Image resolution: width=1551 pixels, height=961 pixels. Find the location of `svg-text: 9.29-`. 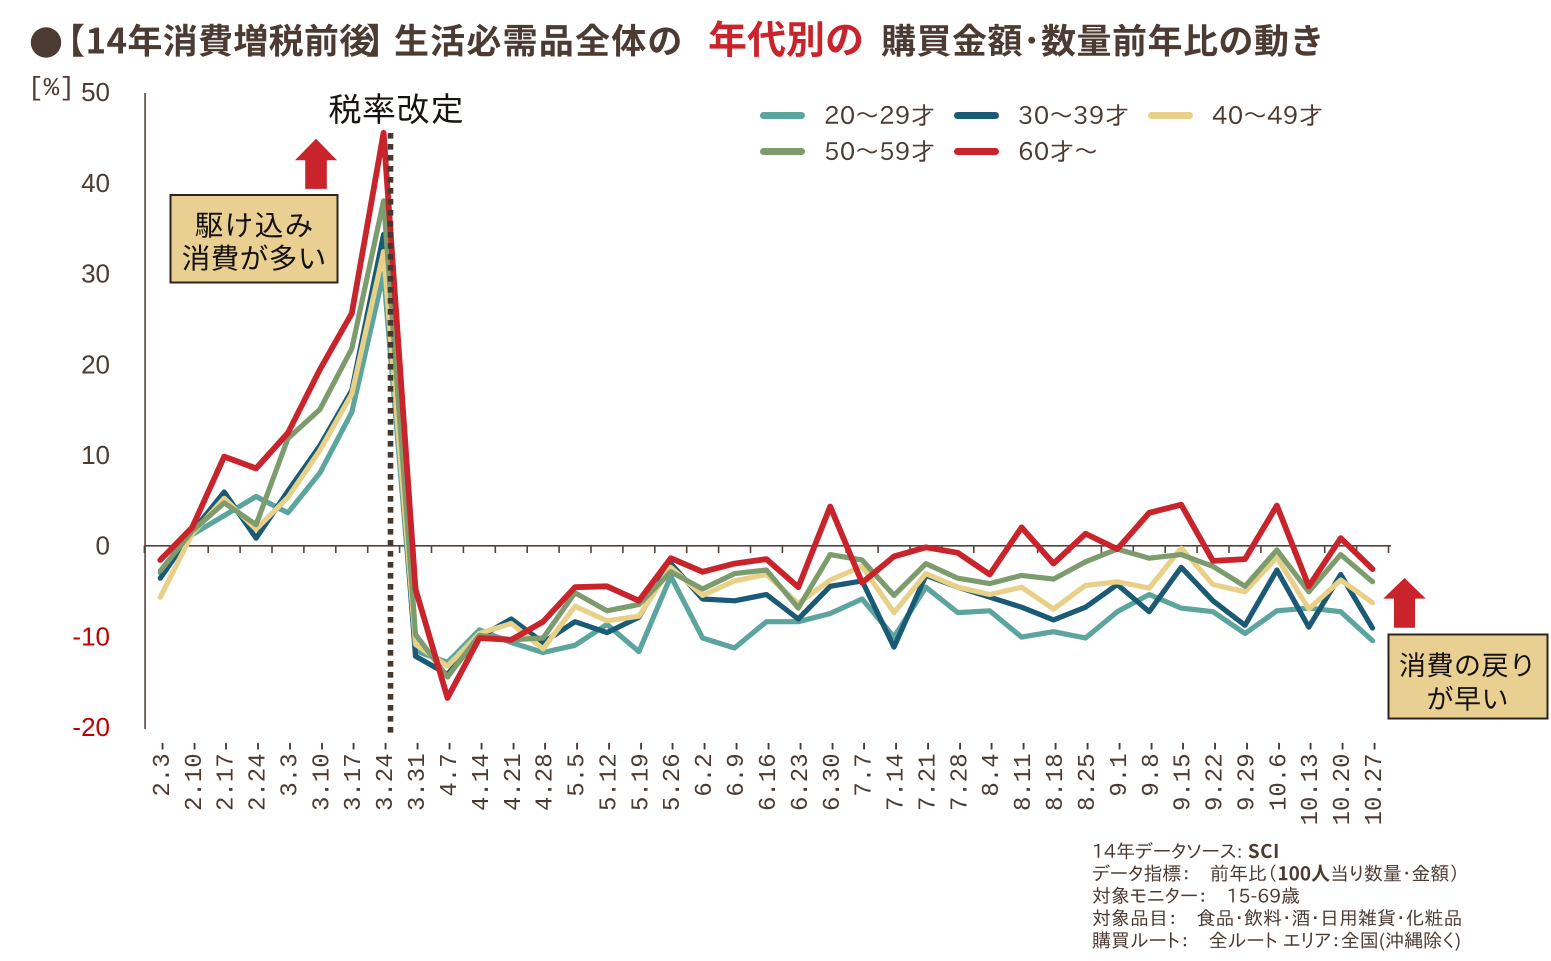

svg-text: 9.29- is located at coordinates (1248, 775).